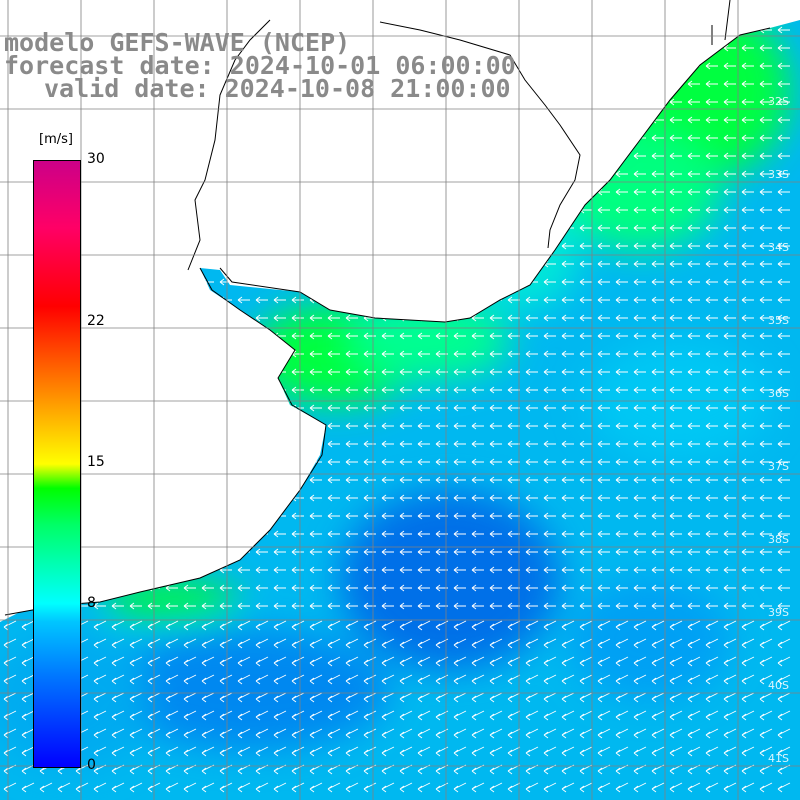 This screenshot has height=800, width=800. Describe the element at coordinates (778, 174) in the screenshot. I see `latitude-label: 33S` at that location.